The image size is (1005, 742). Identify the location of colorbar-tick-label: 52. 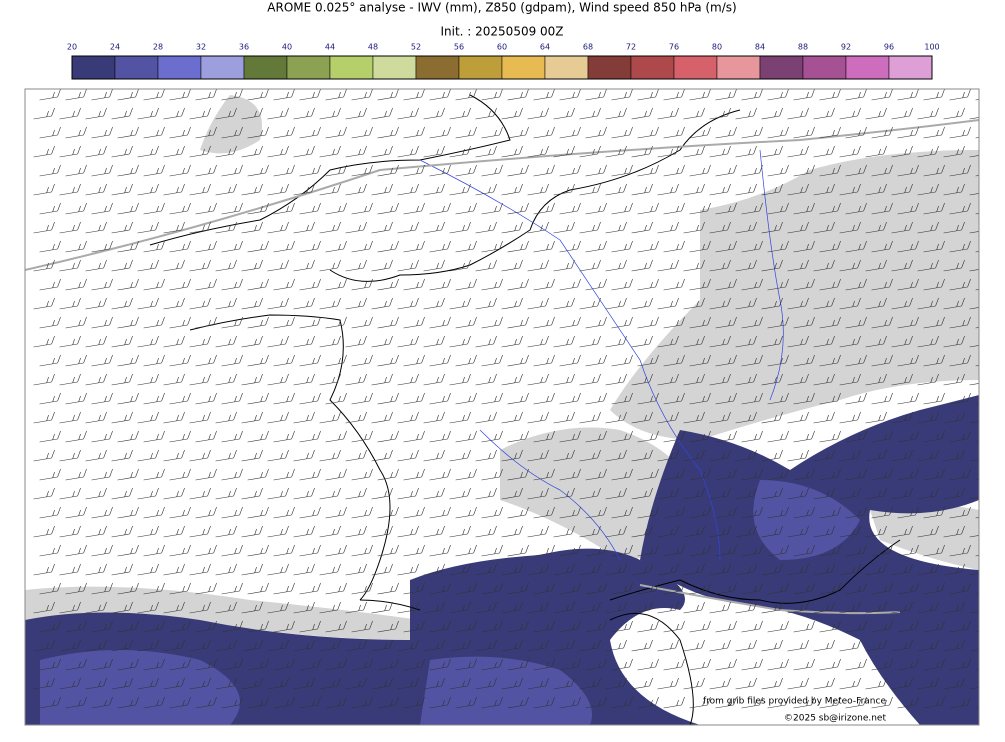
(416, 47).